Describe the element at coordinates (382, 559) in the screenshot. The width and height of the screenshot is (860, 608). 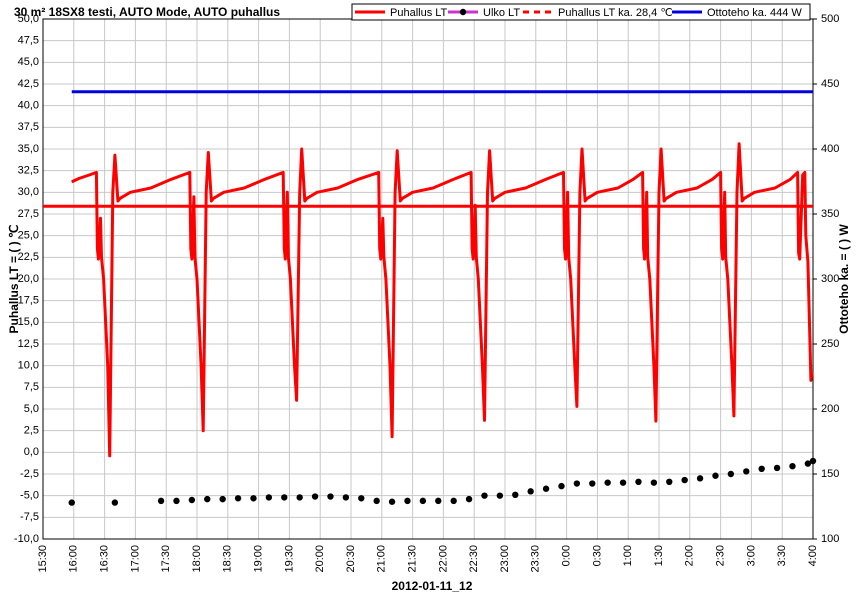
I see `x-tick-label: 21:00` at that location.